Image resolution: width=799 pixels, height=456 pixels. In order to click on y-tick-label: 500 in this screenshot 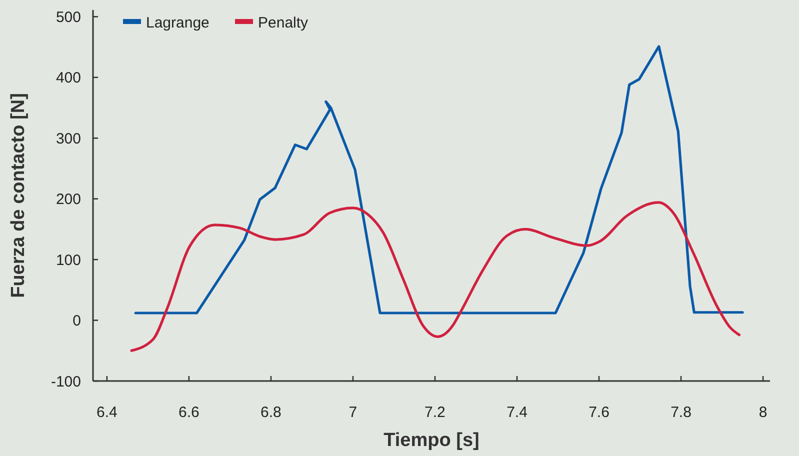, I will do `click(68, 17)`.